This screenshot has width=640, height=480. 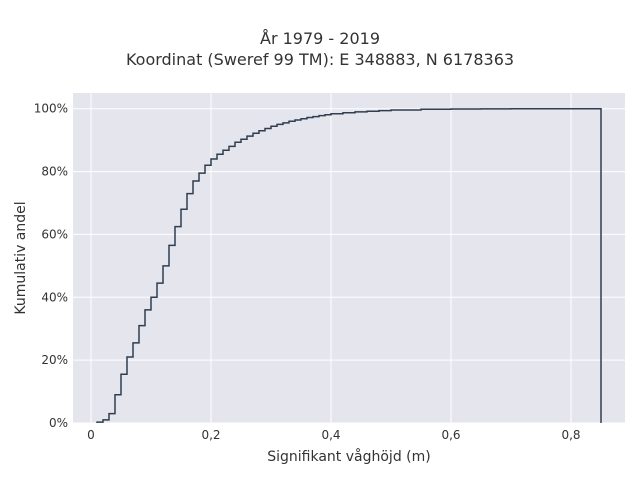 What do you see at coordinates (58, 423) in the screenshot?
I see `y-tick-label: 0%` at bounding box center [58, 423].